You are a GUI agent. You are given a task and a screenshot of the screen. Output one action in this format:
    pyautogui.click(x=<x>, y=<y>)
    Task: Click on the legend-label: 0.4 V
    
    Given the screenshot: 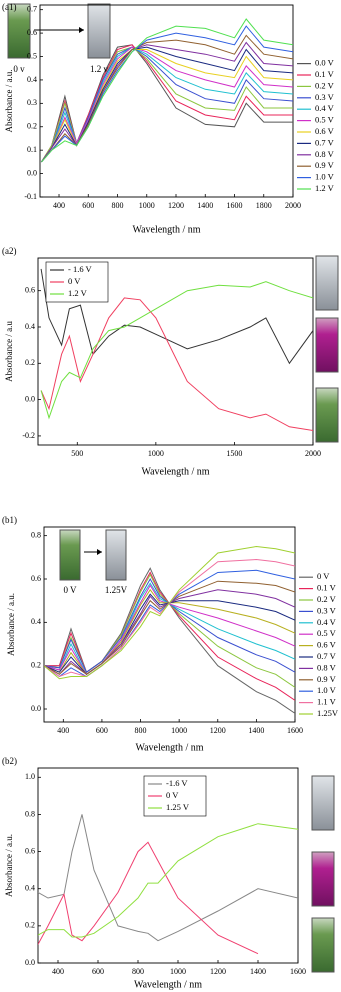 What is the action you would take?
    pyautogui.click(x=325, y=108)
    